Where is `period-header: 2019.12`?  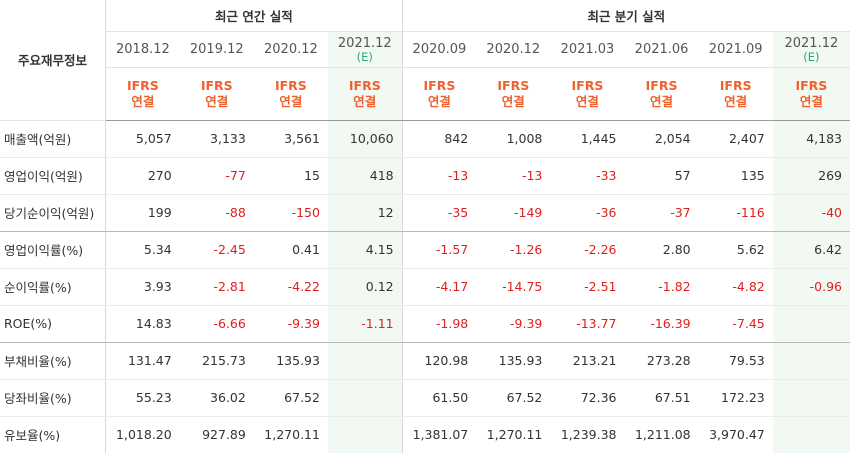
period-header: 2019.12 is located at coordinates (216, 49).